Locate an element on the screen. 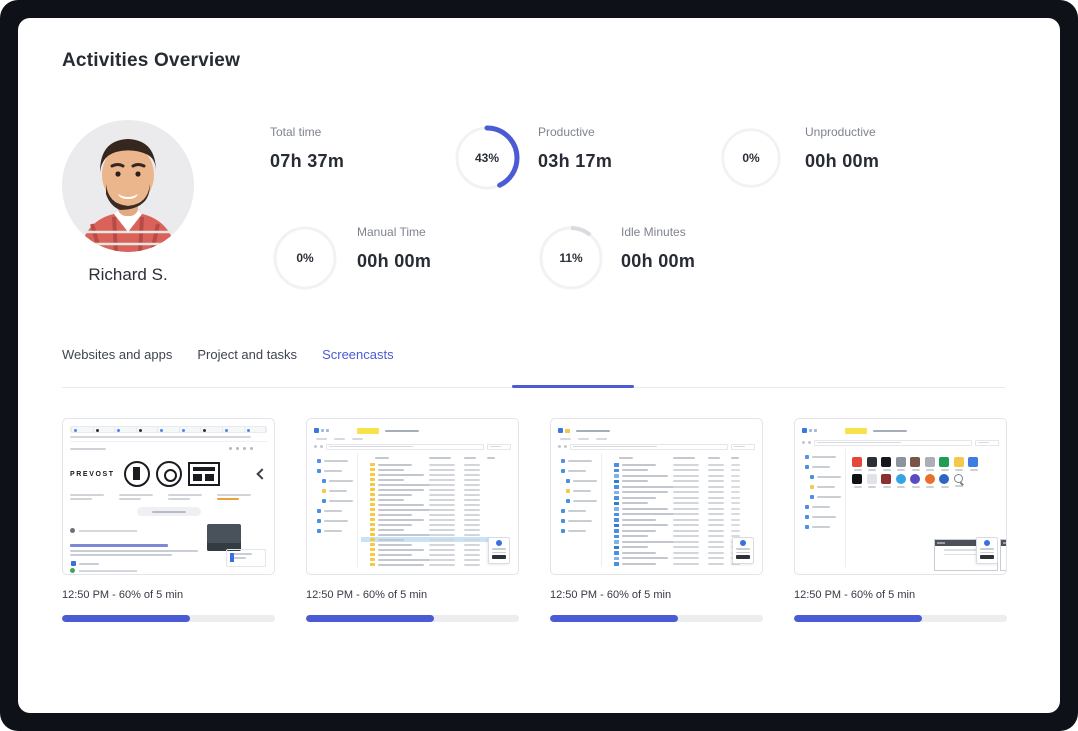 This screenshot has width=1078, height=731. tab-project-and-tasks: Project and tasks is located at coordinates (247, 354).